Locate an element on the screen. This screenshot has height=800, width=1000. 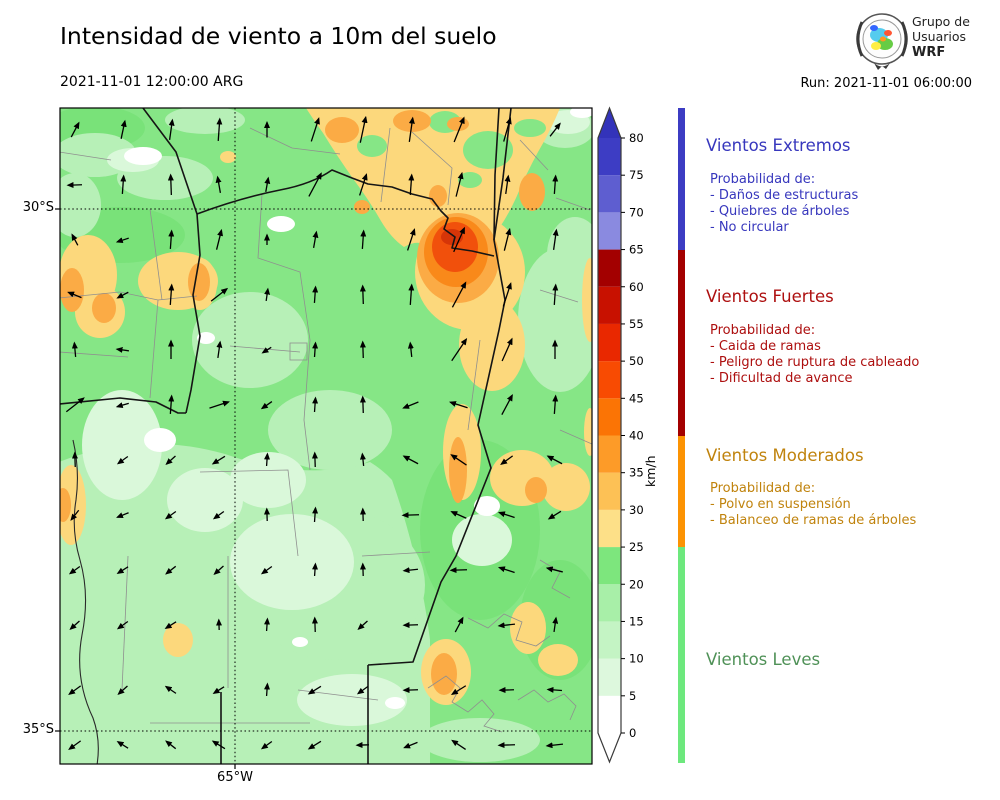
page-title: Intensidad de viento a 10m del suelo is located at coordinates (278, 36).